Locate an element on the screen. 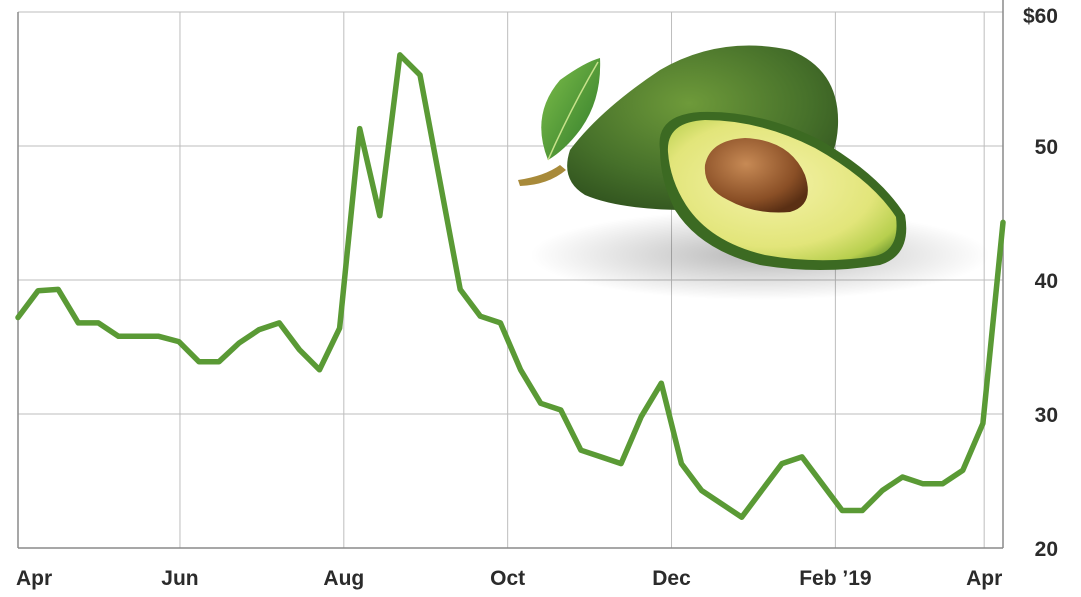  x-tick-labels: Apr Jun Aug Oct Dec Feb ’19 Apr is located at coordinates (509, 578).